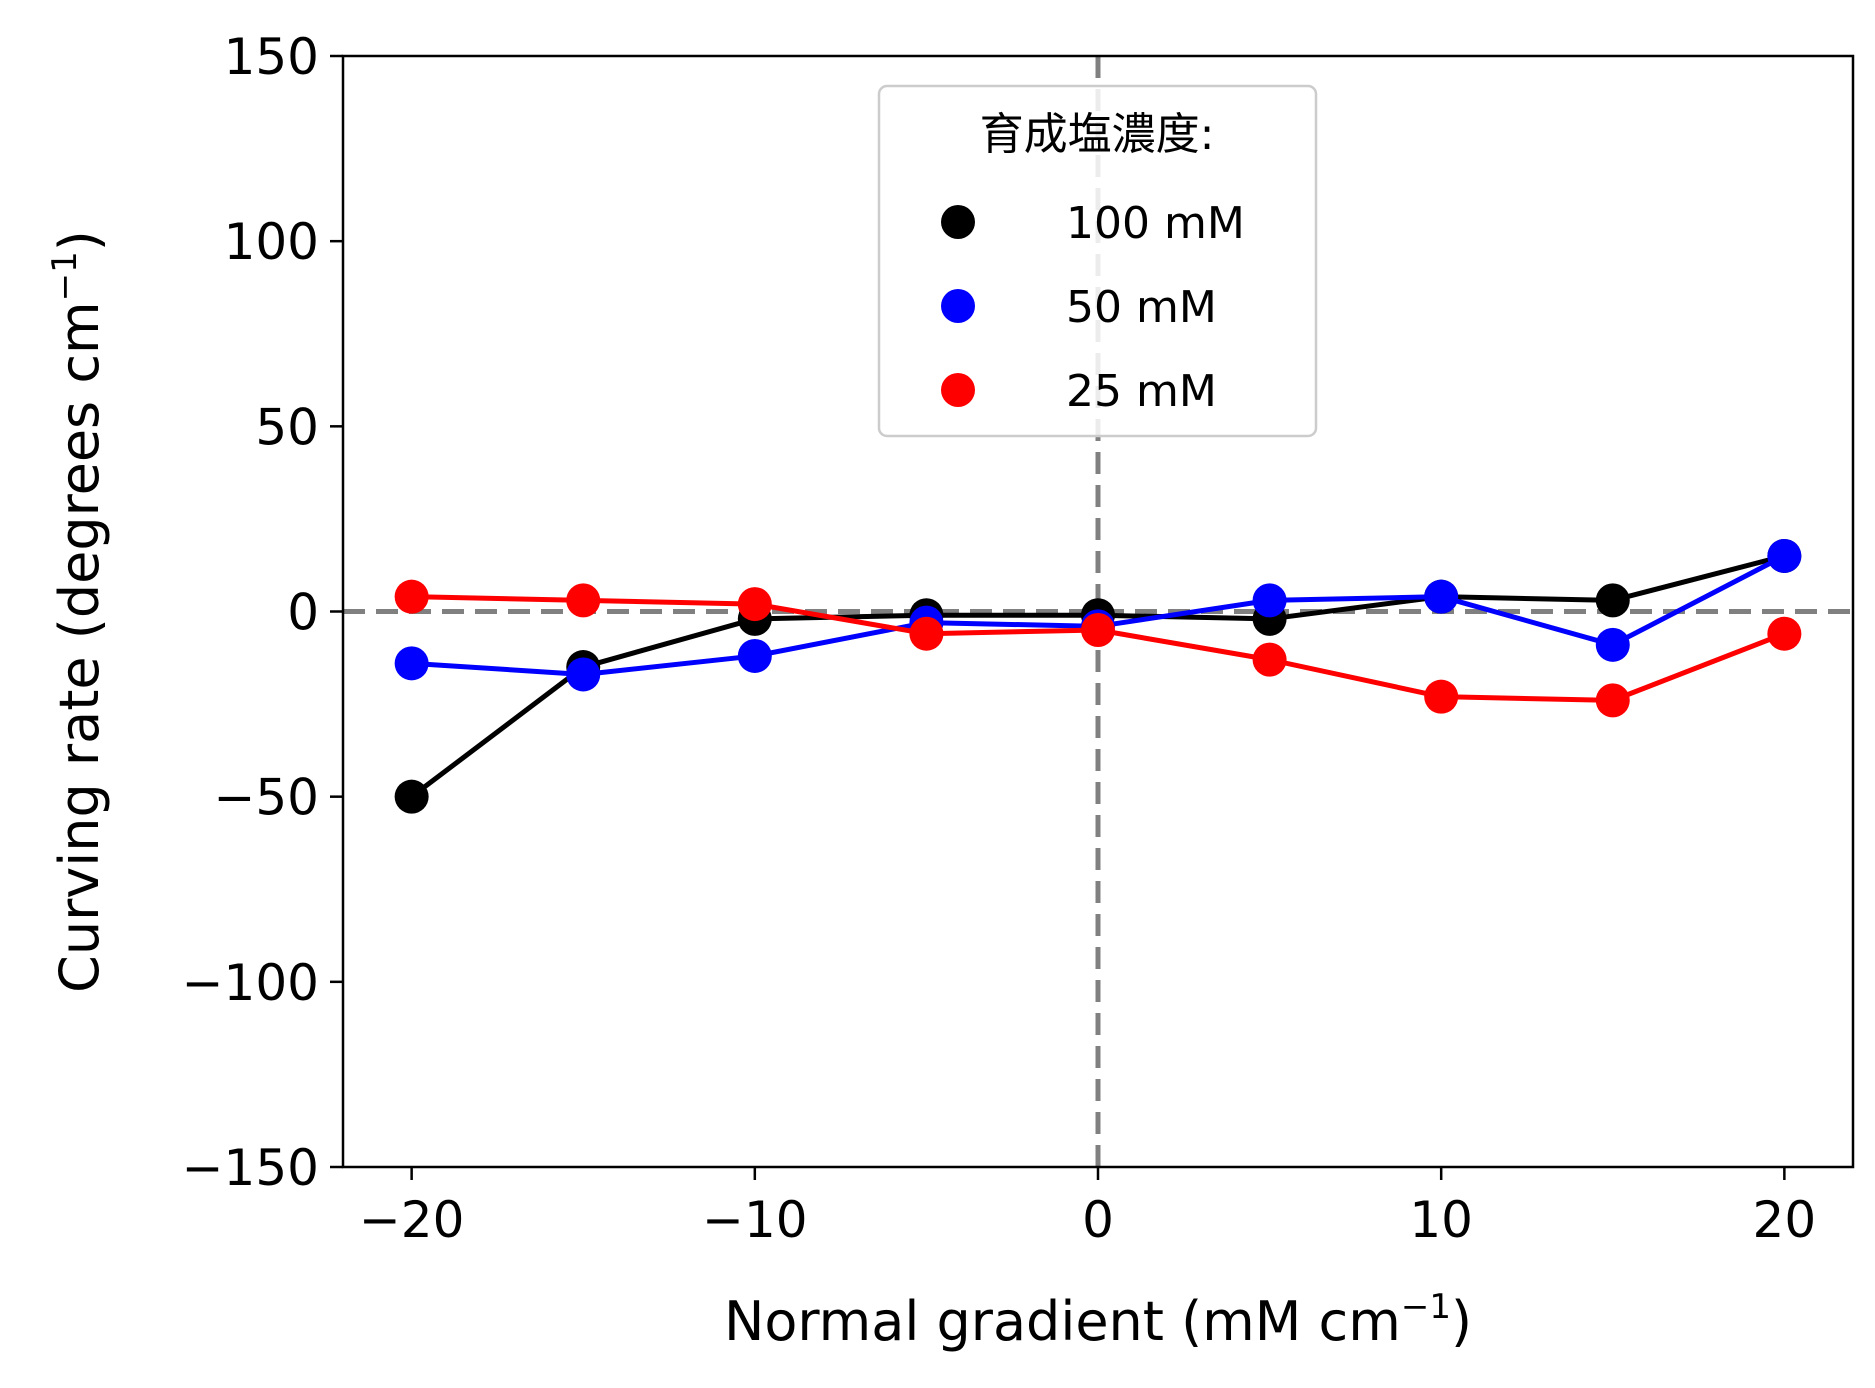  What do you see at coordinates (303, 613) in the screenshot?
I see `y-tick-label: 0` at bounding box center [303, 613].